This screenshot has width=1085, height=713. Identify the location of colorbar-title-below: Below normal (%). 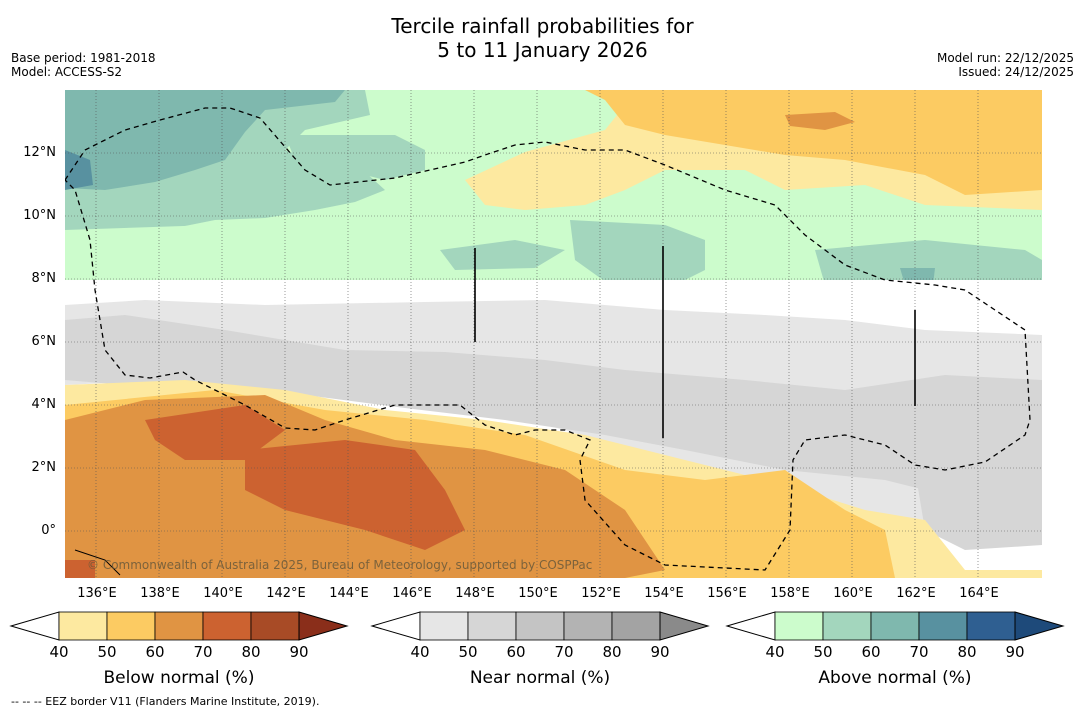
(179, 678).